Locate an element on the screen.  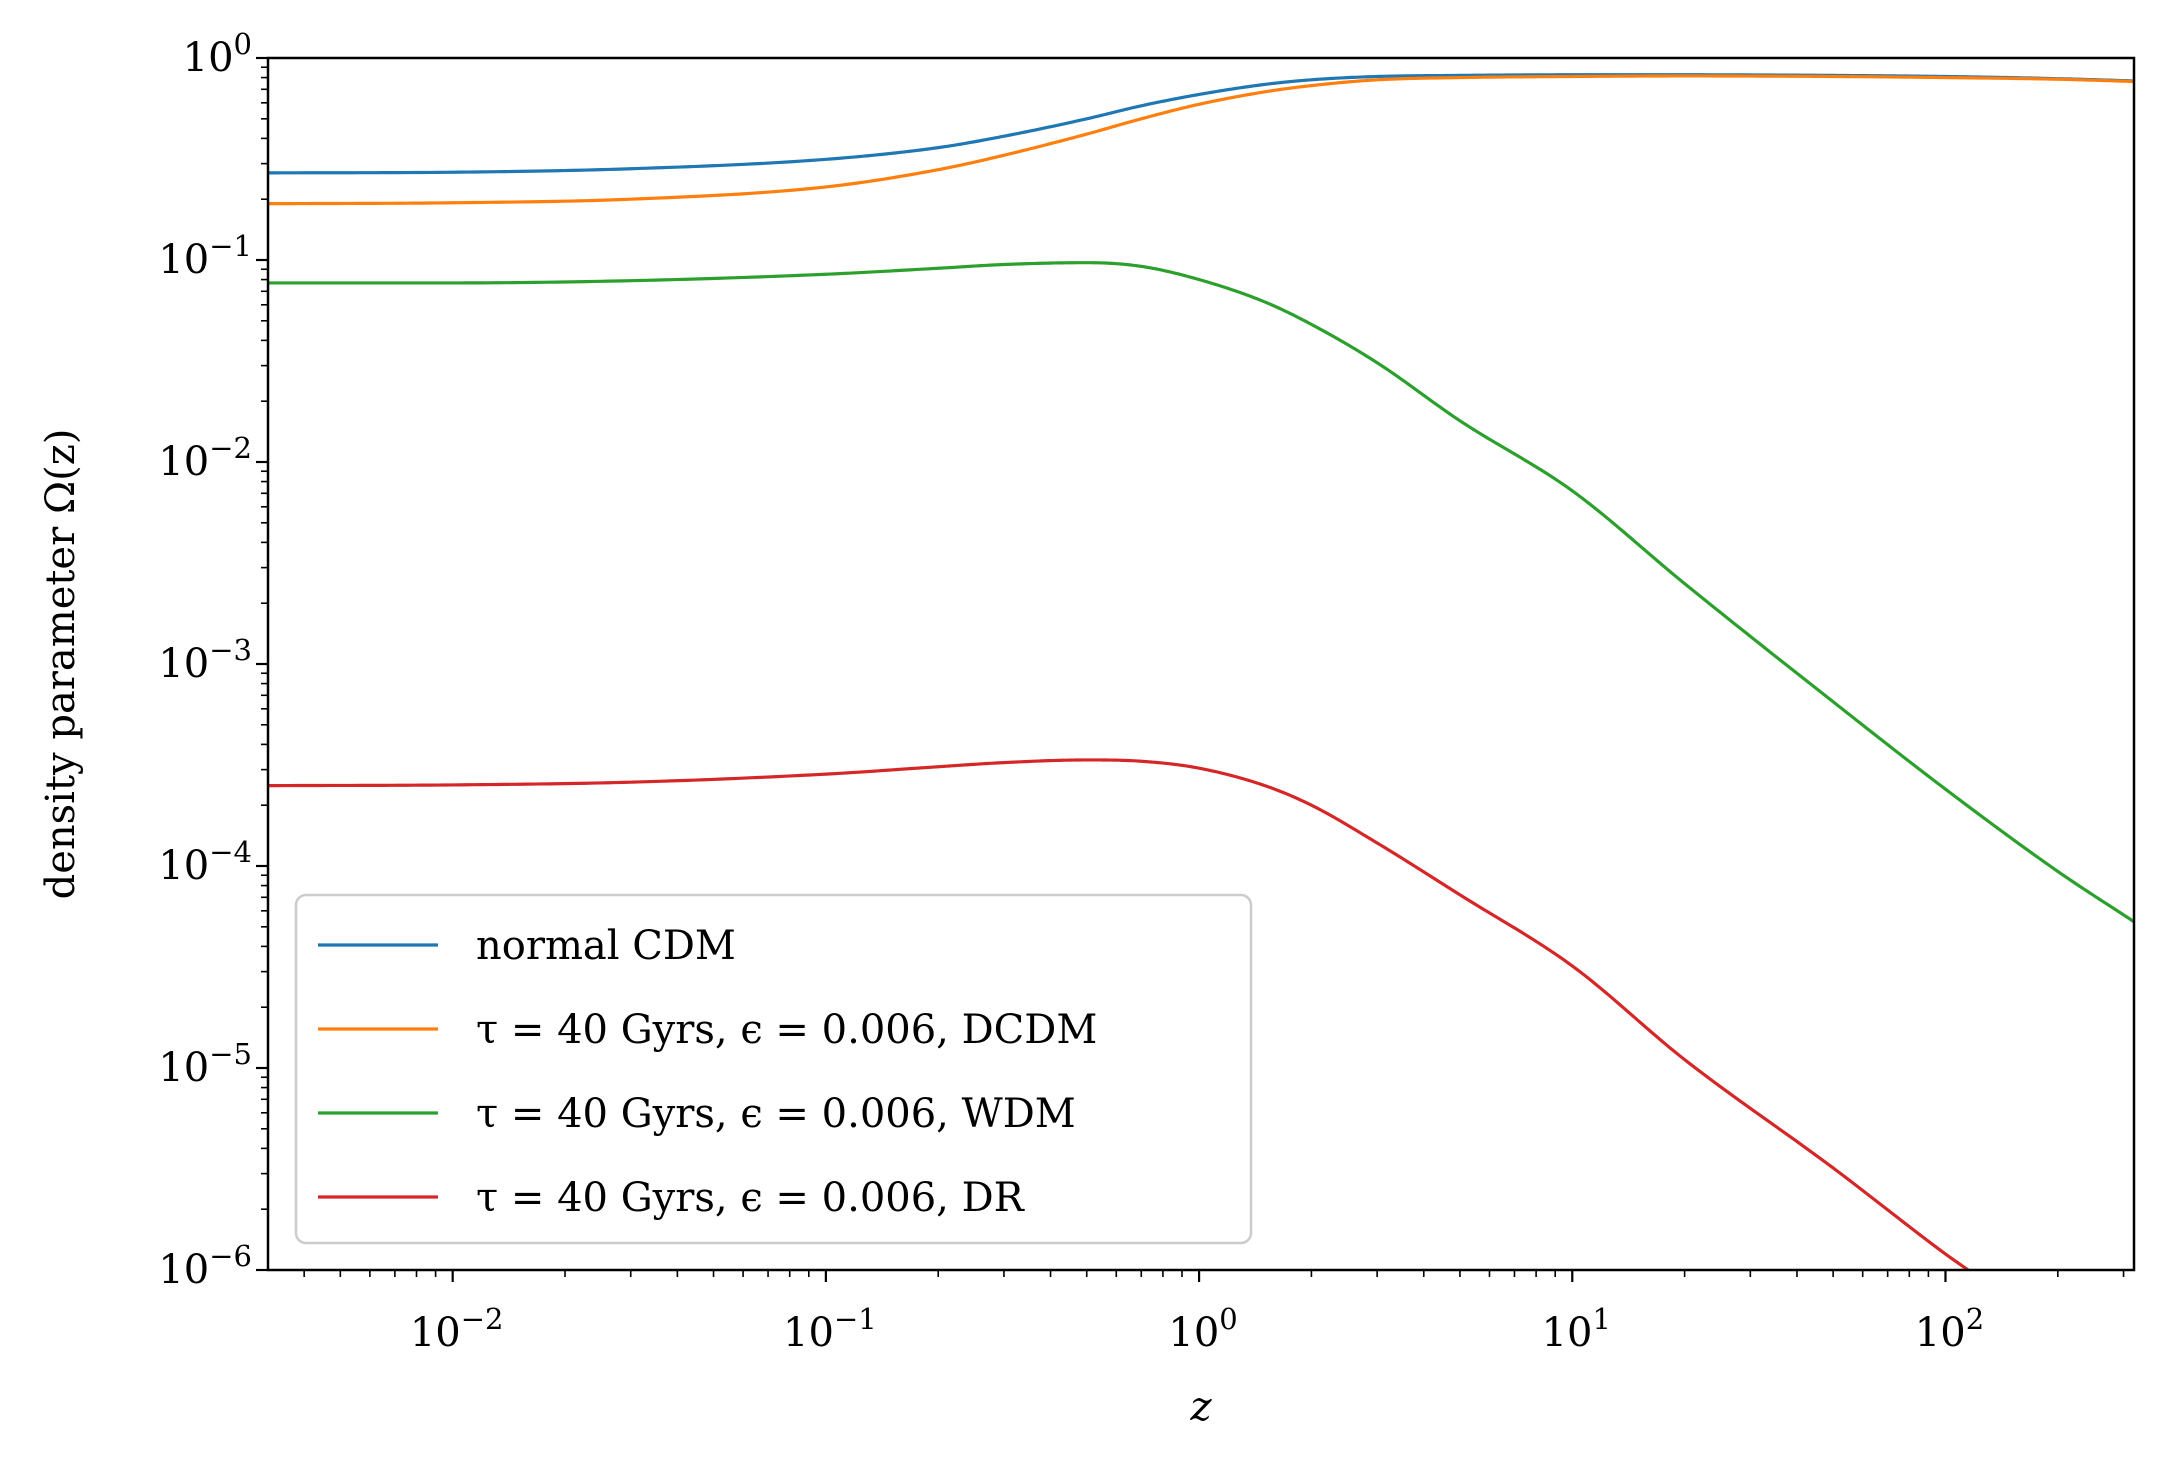
y-tick-label: 10⁻⁵ is located at coordinates (205, 1064).